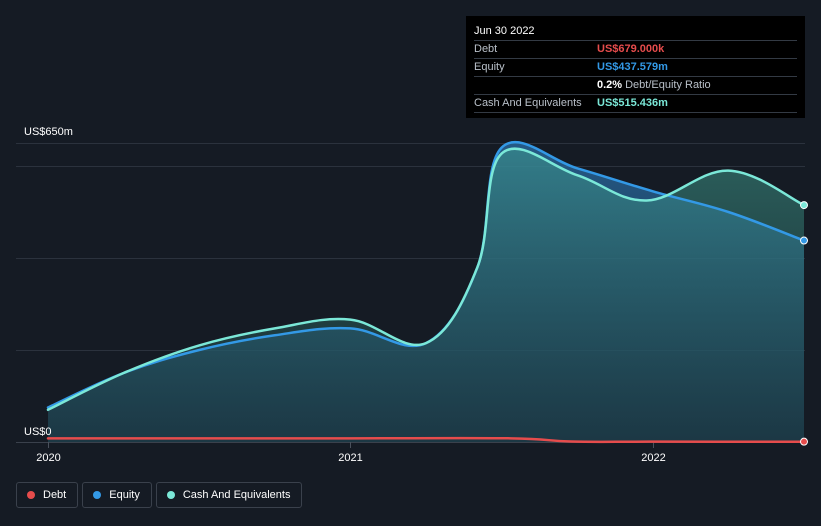 The image size is (821, 526). What do you see at coordinates (486, 49) in the screenshot?
I see `tooltip-debt-label: Debt` at bounding box center [486, 49].